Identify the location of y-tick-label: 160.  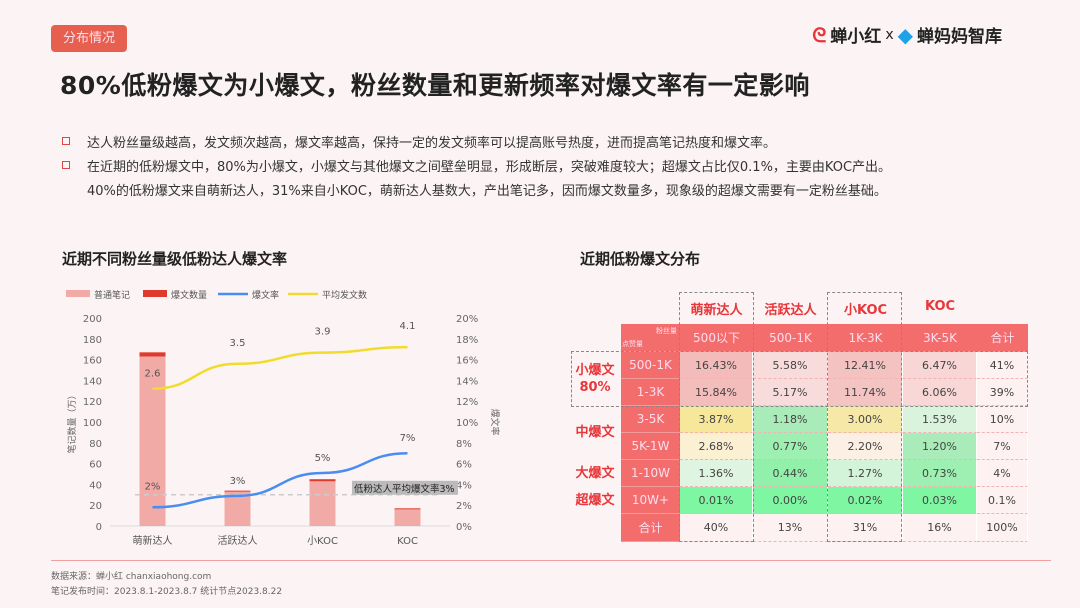
(92, 361).